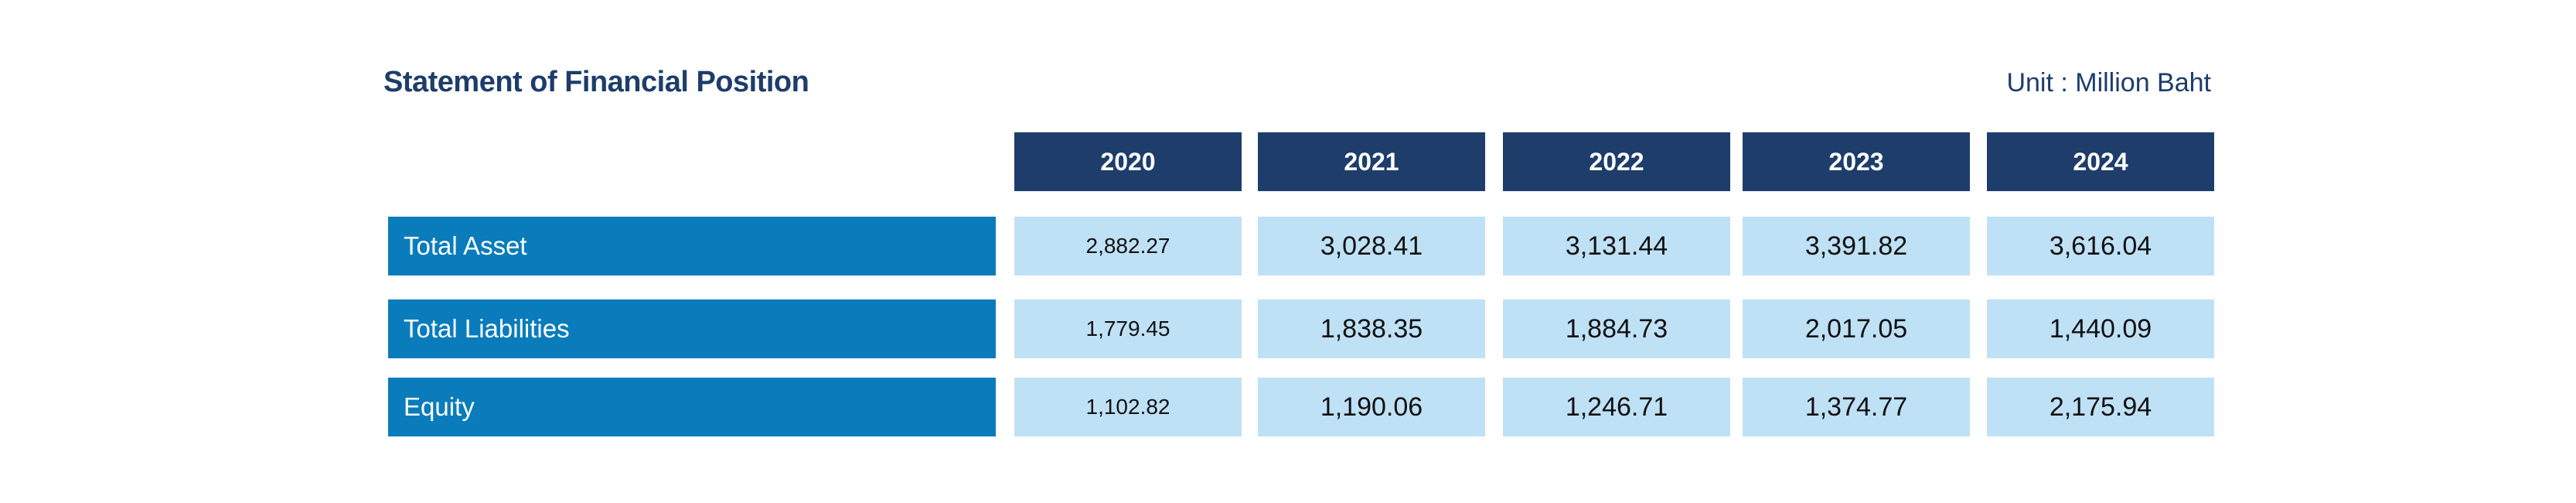 The height and width of the screenshot is (503, 2576). Describe the element at coordinates (1616, 246) in the screenshot. I see `table-cell: 3,131.44` at that location.